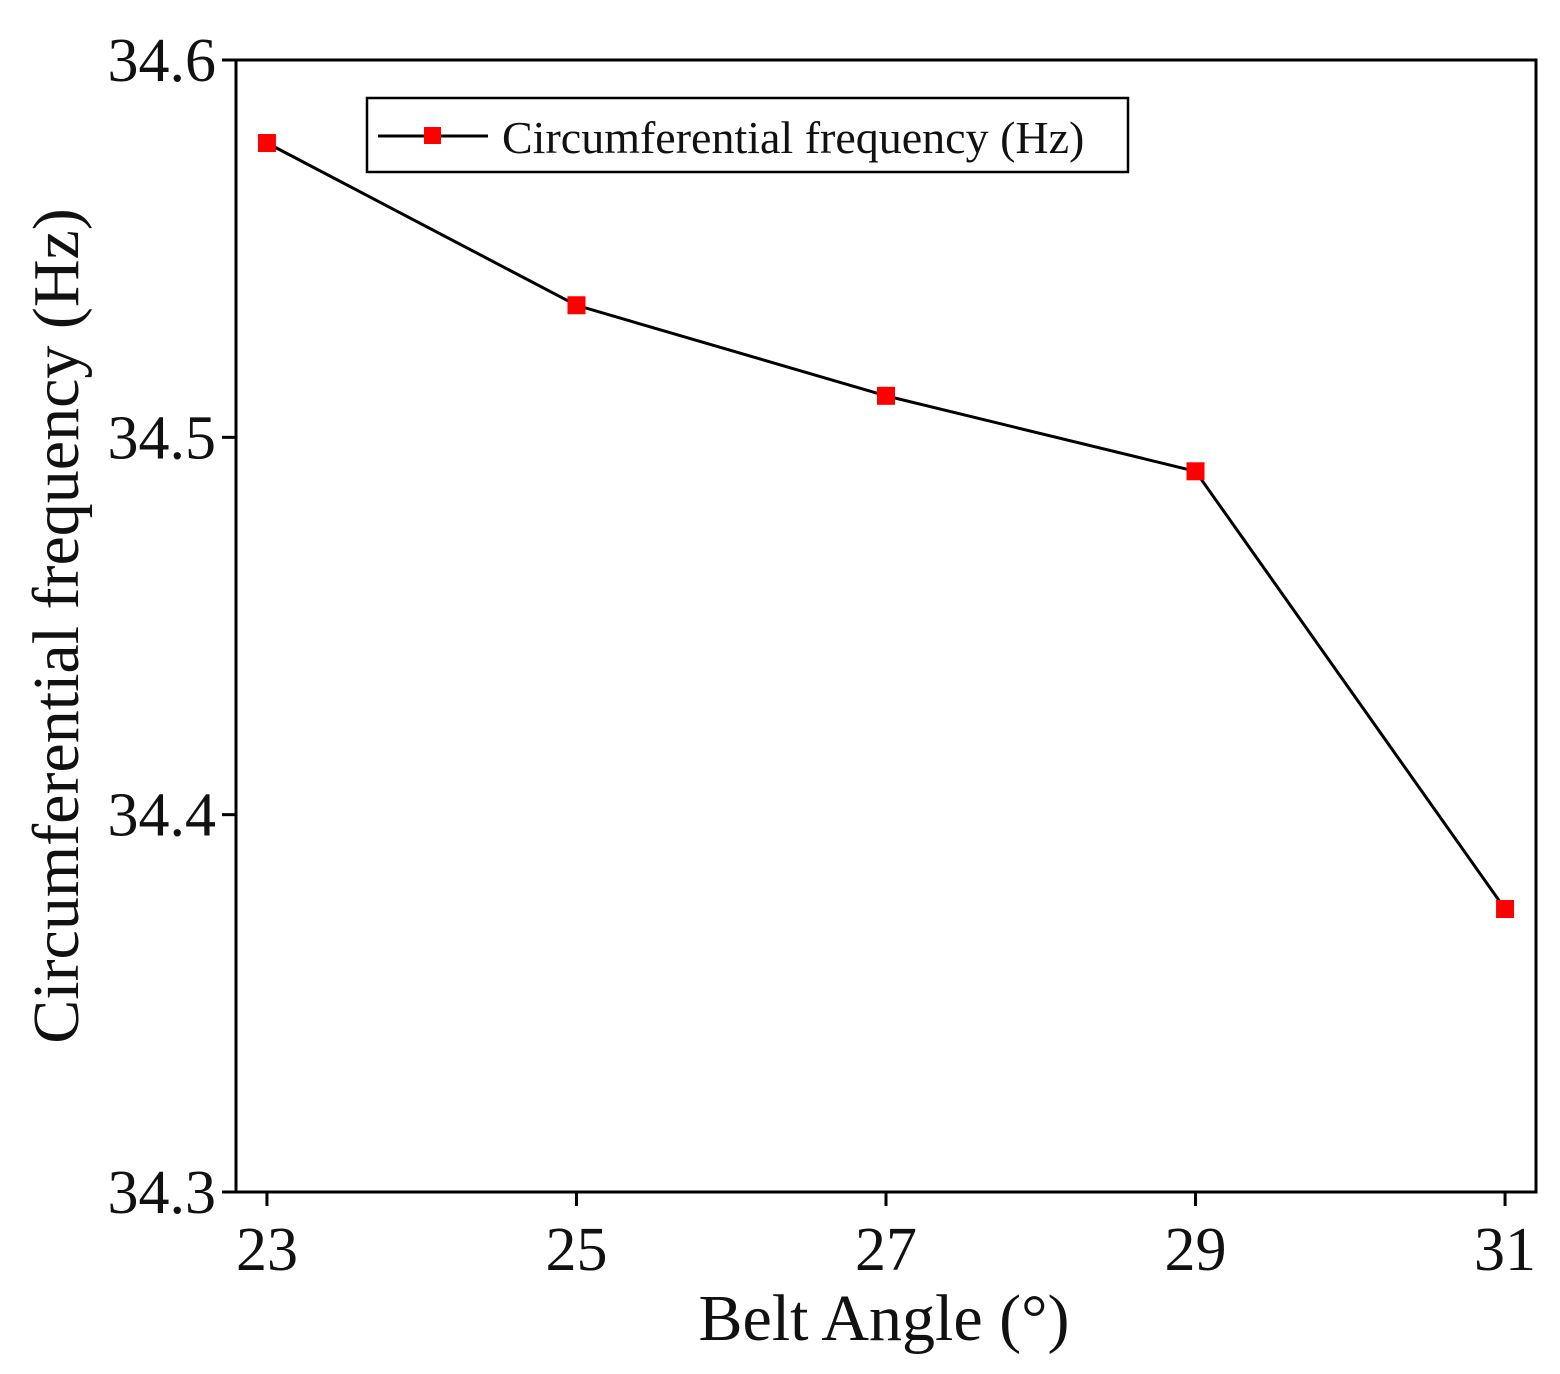  I want to click on x-tick-label: 23, so click(267, 1250).